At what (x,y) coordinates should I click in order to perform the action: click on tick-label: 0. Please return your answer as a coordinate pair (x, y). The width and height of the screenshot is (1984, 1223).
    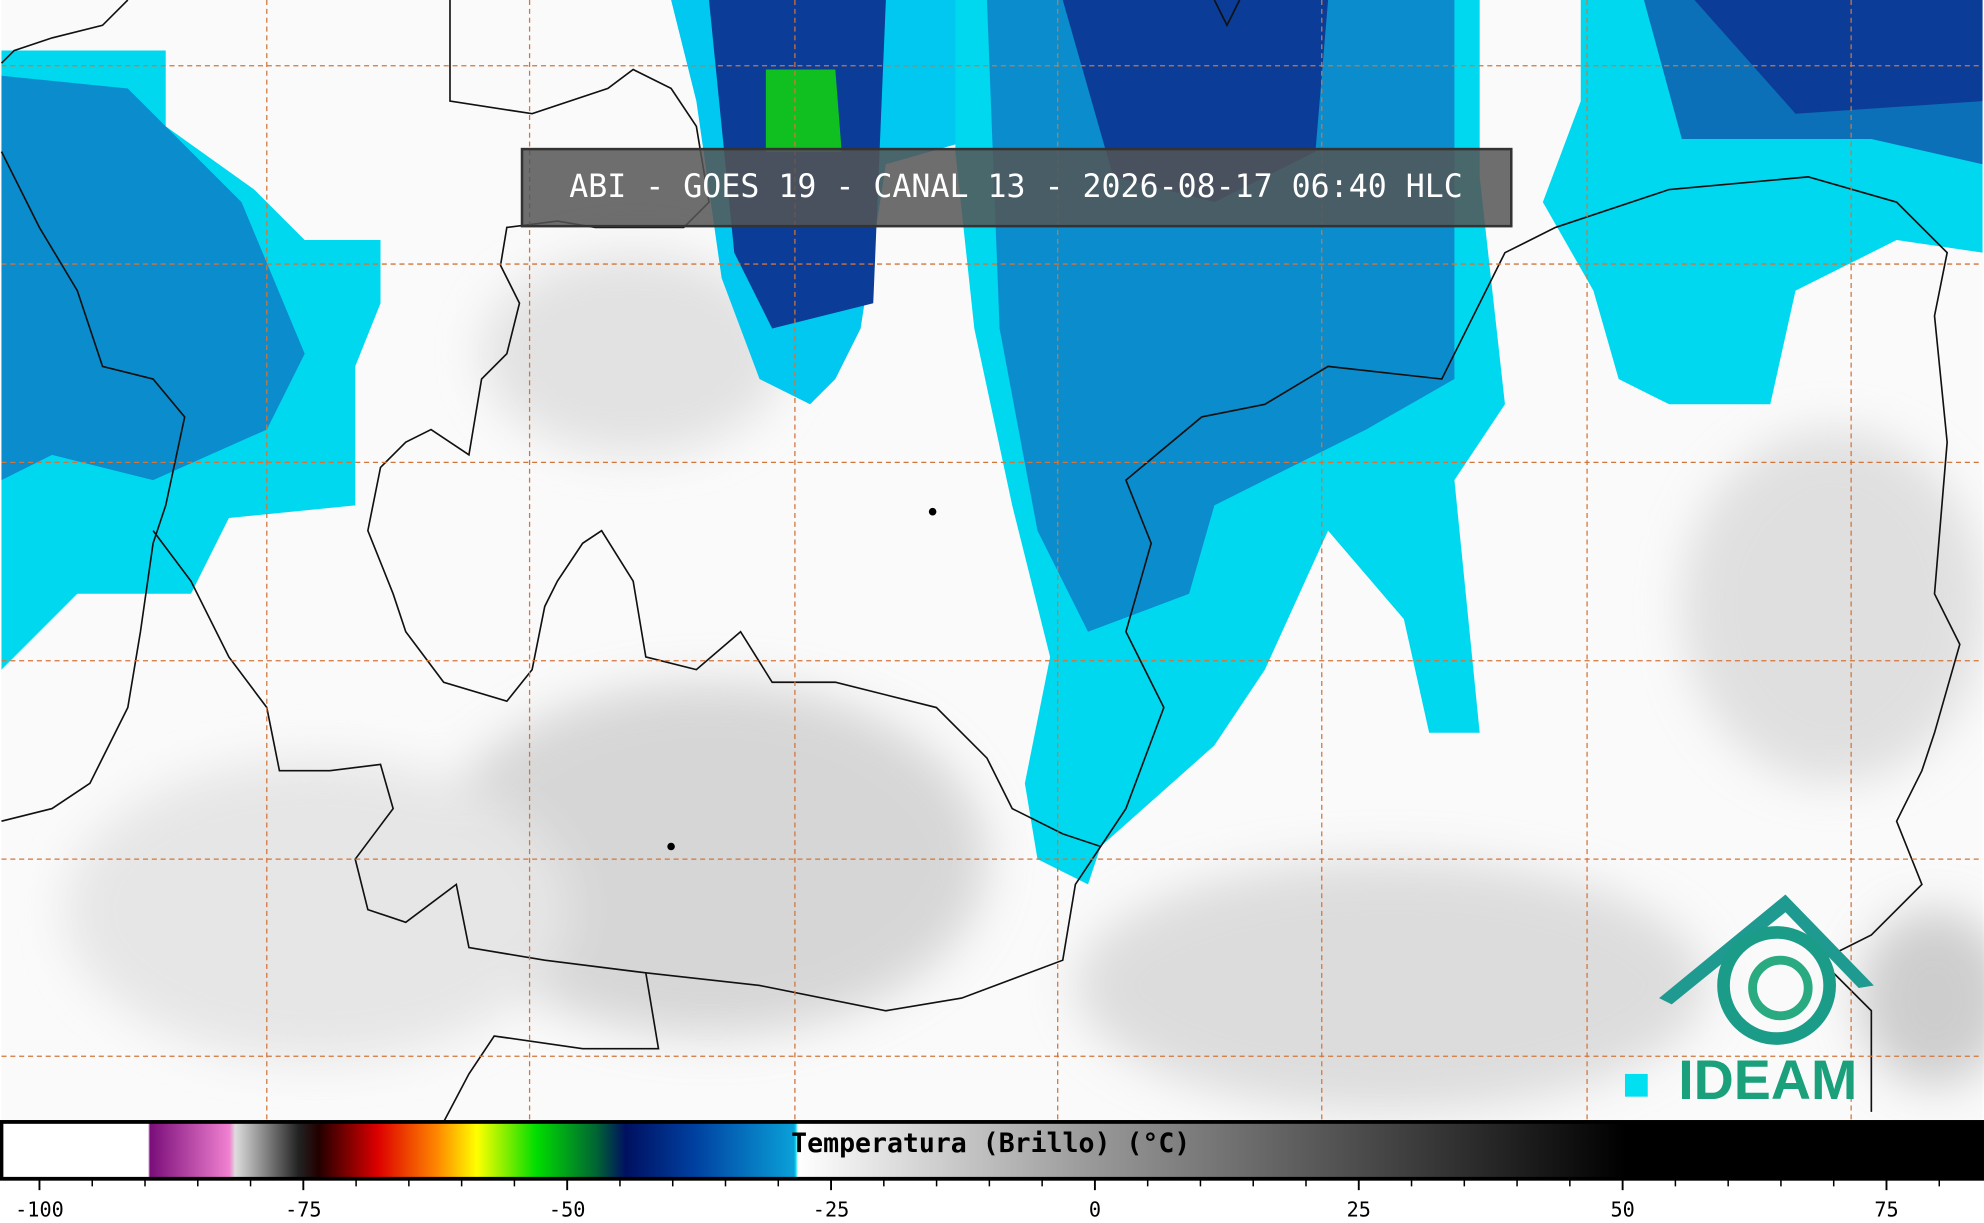
    Looking at the image, I should click on (1095, 1210).